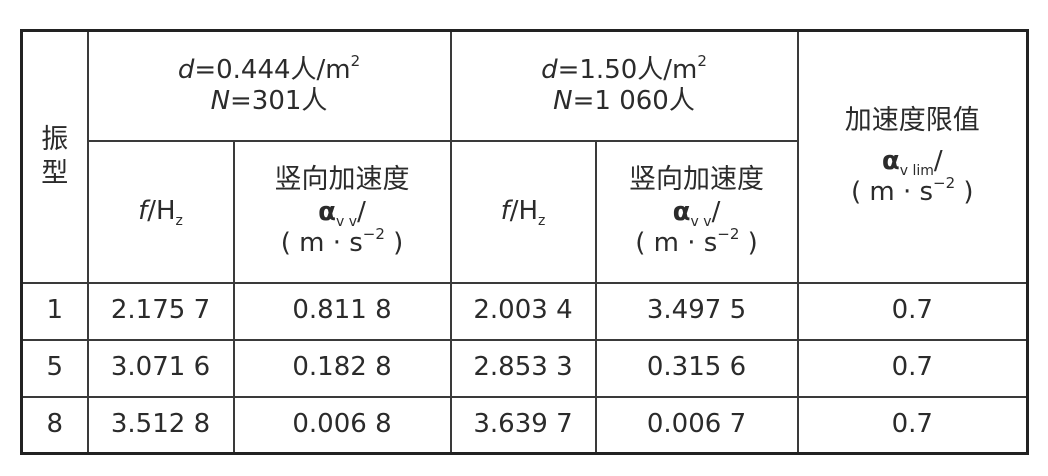 This screenshot has width=1048, height=476. I want to click on group1-header: d=0.444人/m2 N=301人, so click(269, 85).